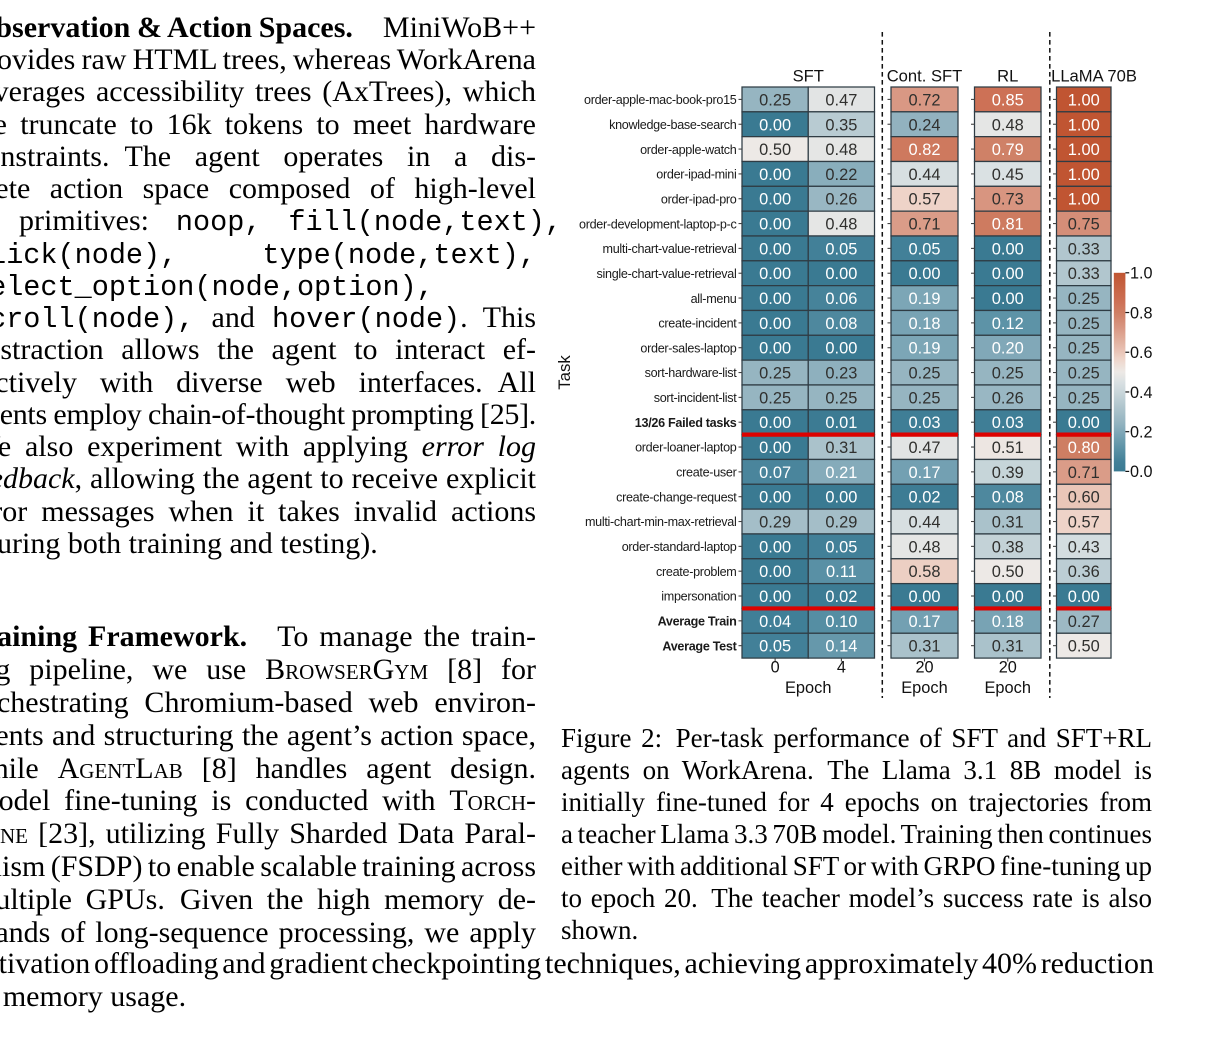  What do you see at coordinates (1141, 313) in the screenshot?
I see `svg-text: 0.8` at bounding box center [1141, 313].